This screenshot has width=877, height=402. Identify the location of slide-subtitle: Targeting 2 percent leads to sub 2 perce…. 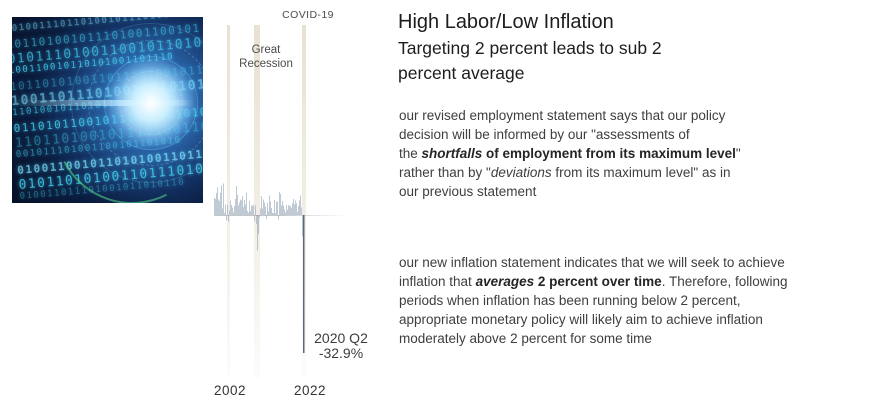
(530, 60).